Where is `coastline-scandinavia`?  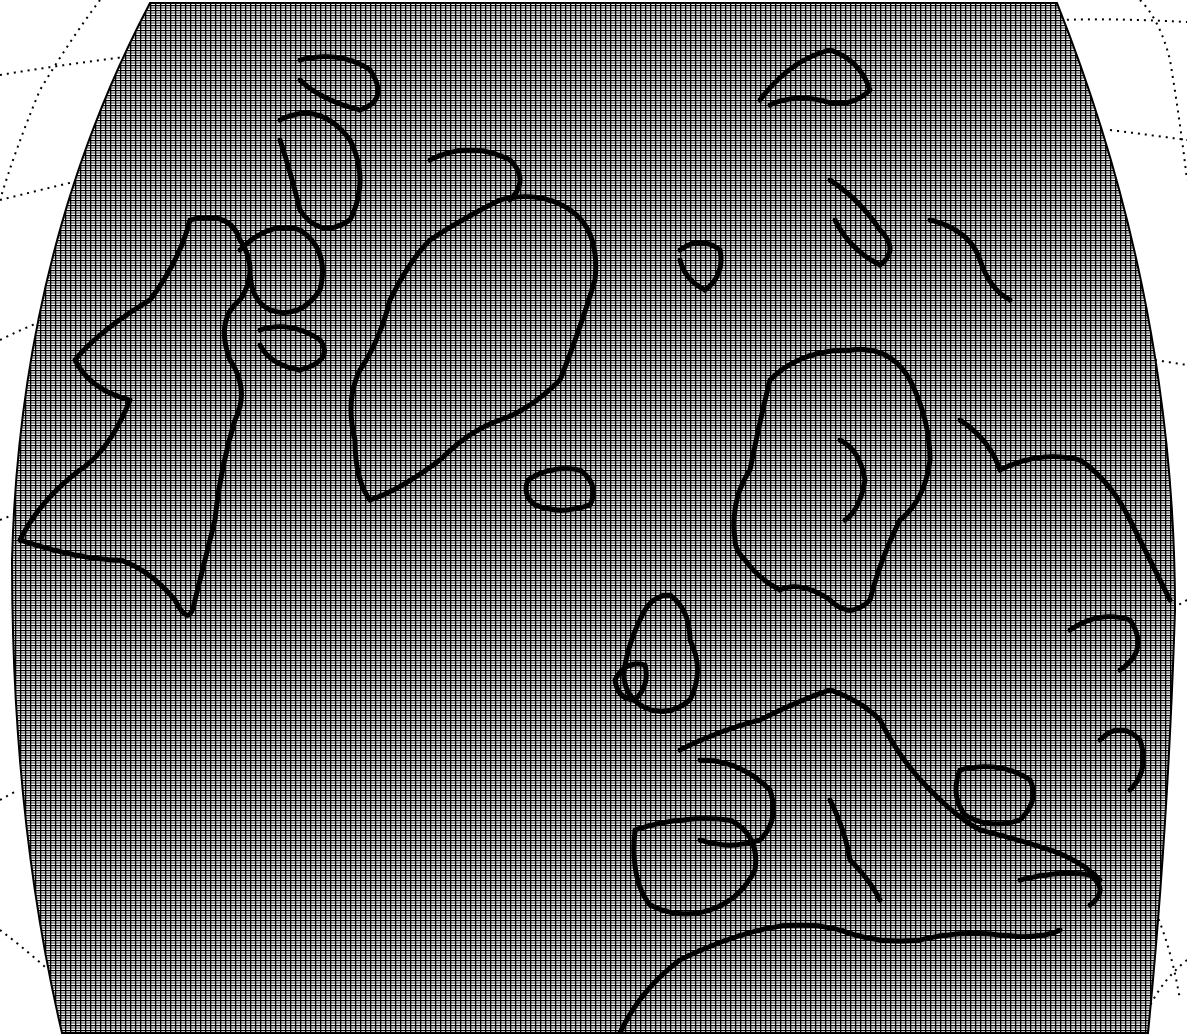 coastline-scandinavia is located at coordinates (832, 479).